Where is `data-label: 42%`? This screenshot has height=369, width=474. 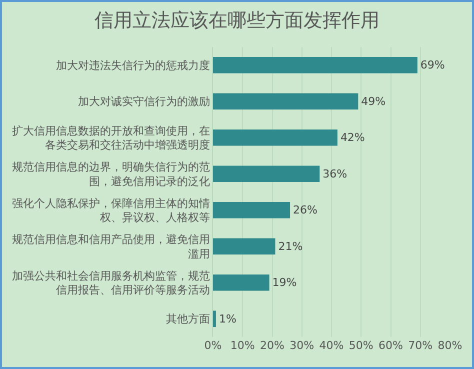 data-label: 42% is located at coordinates (352, 137).